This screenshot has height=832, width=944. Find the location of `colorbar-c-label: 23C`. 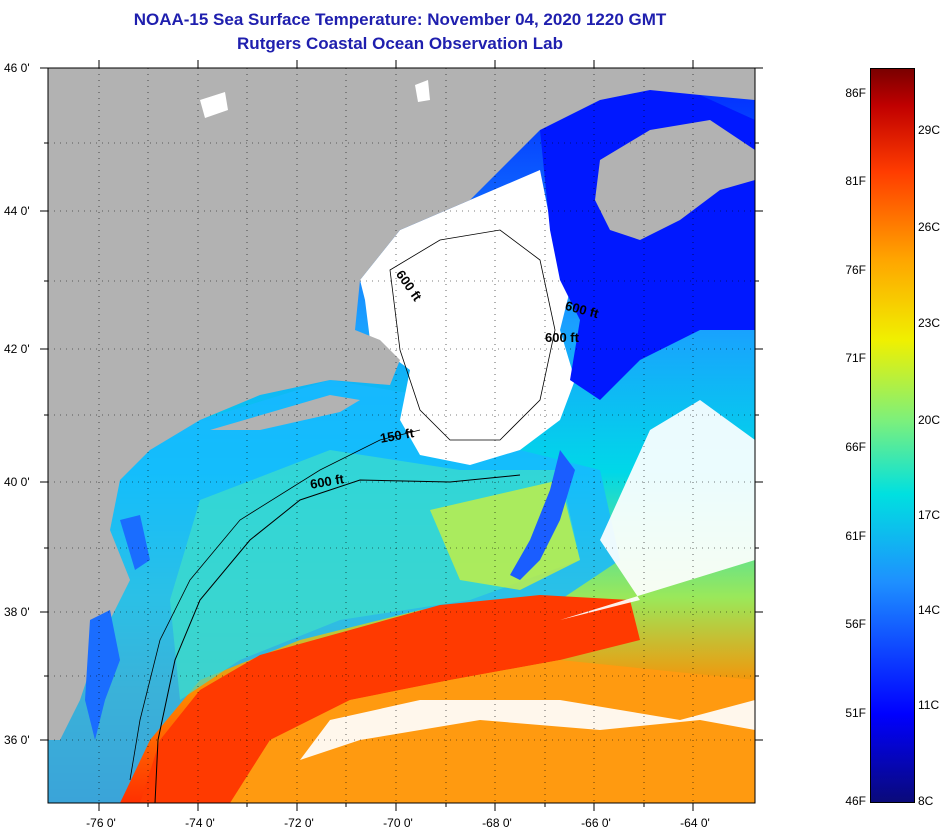

colorbar-c-label: 23C is located at coordinates (929, 323).